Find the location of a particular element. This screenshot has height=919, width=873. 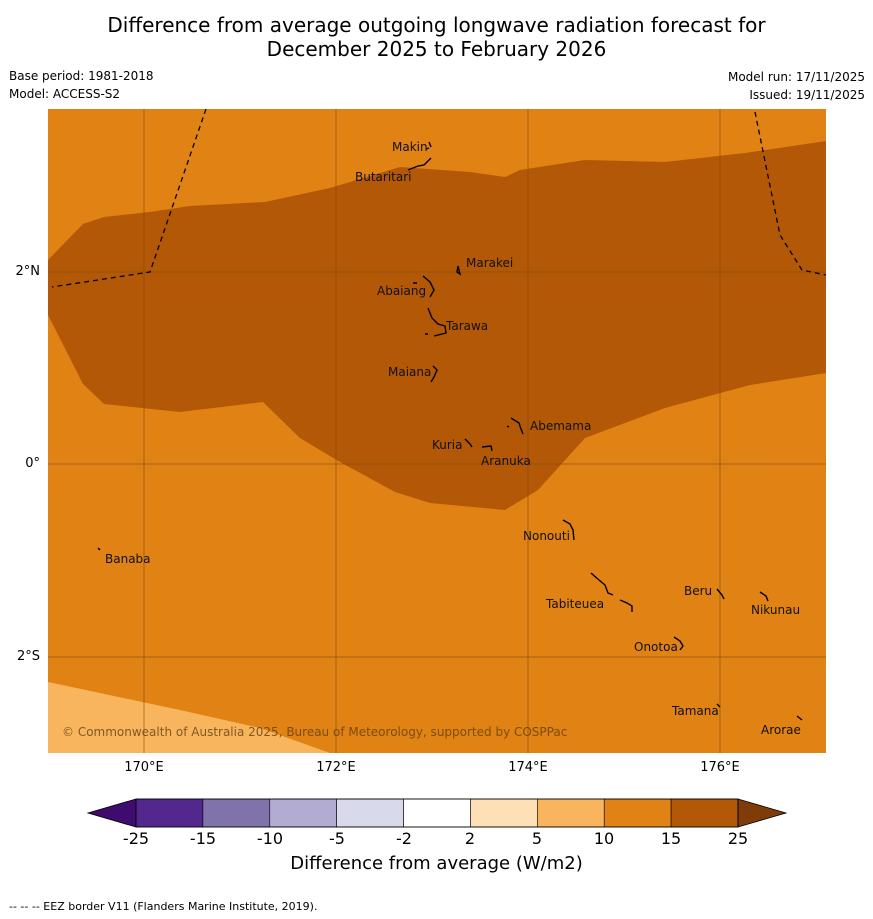

abaiang-coast is located at coordinates (424, 286).